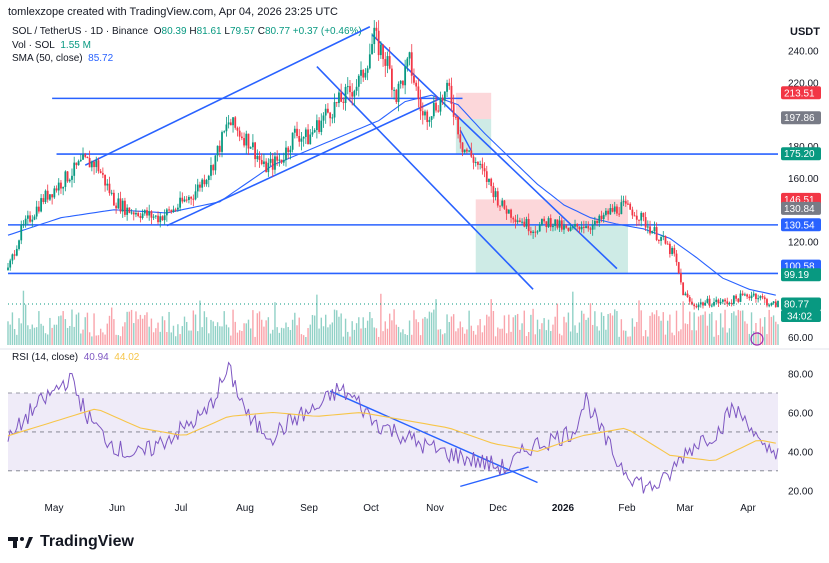 This screenshot has height=563, width=829. What do you see at coordinates (498, 508) in the screenshot?
I see `x-axis-month-label: Dec` at bounding box center [498, 508].